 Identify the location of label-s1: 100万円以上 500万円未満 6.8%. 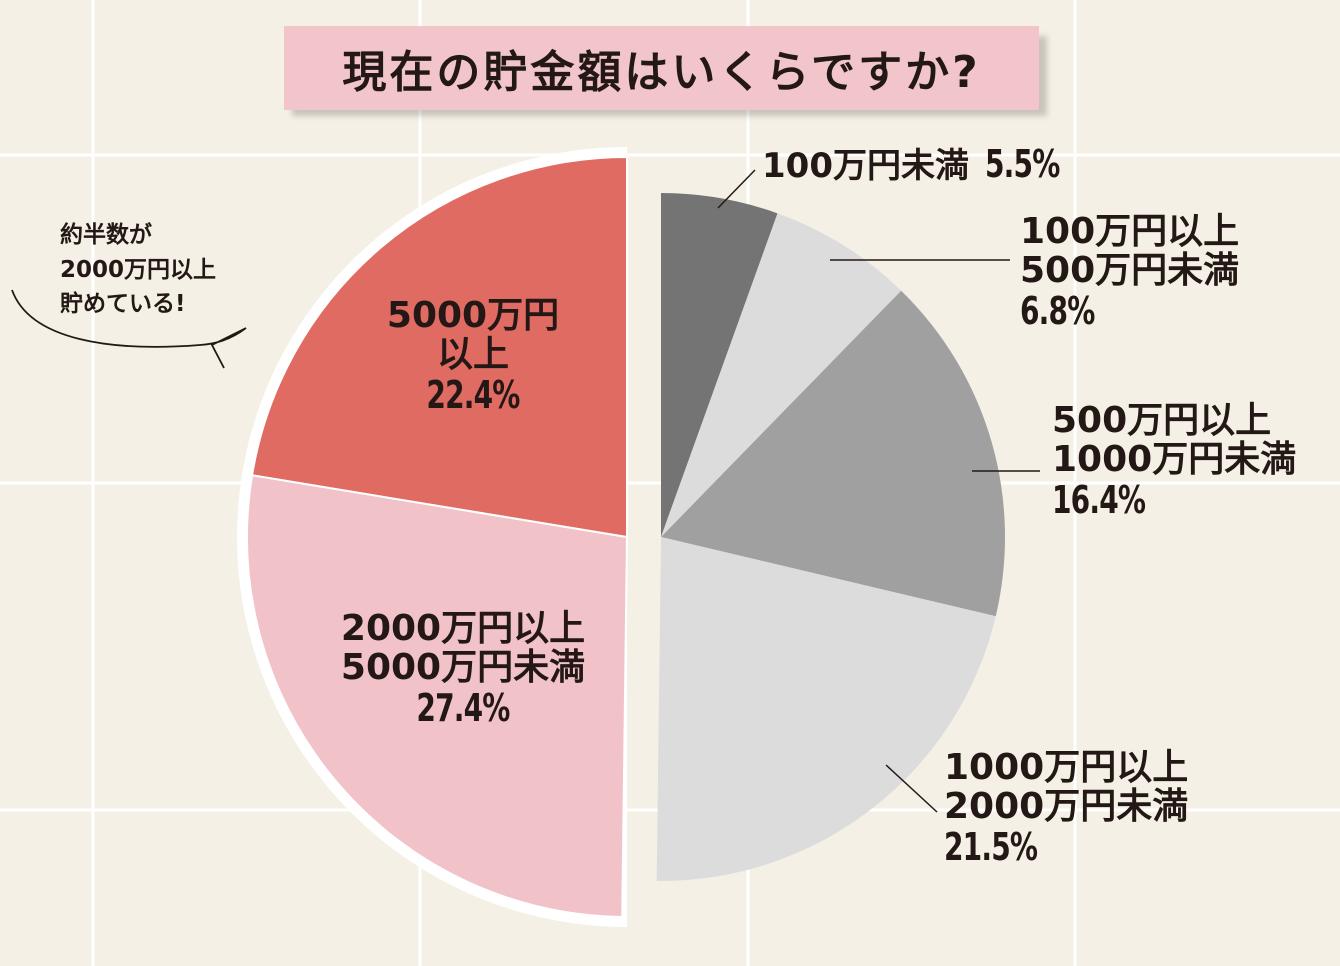
(1130, 272).